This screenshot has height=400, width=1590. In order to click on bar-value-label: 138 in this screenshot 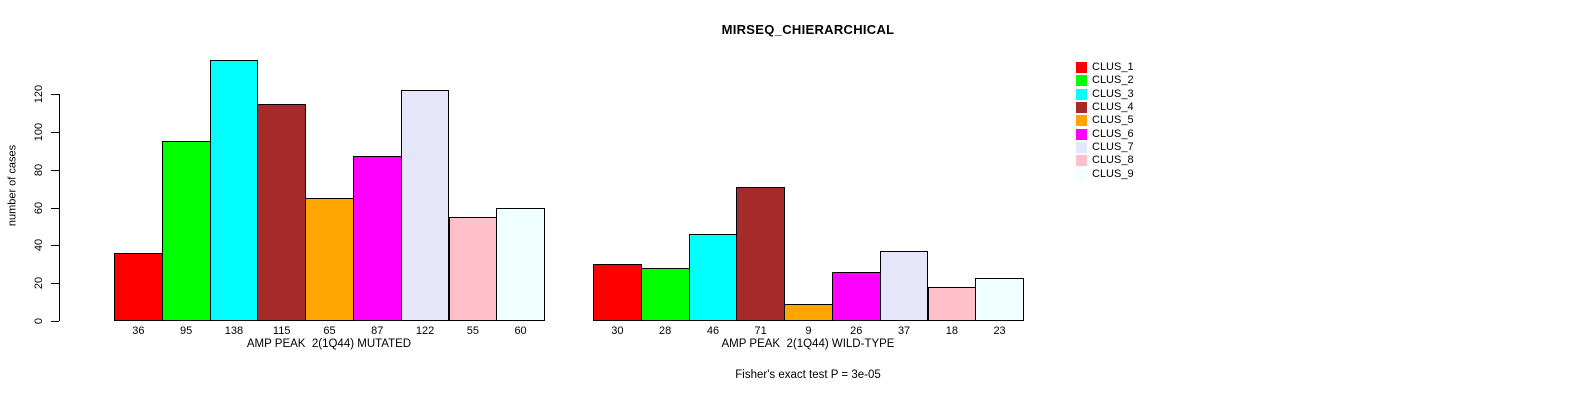, I will do `click(234, 331)`.